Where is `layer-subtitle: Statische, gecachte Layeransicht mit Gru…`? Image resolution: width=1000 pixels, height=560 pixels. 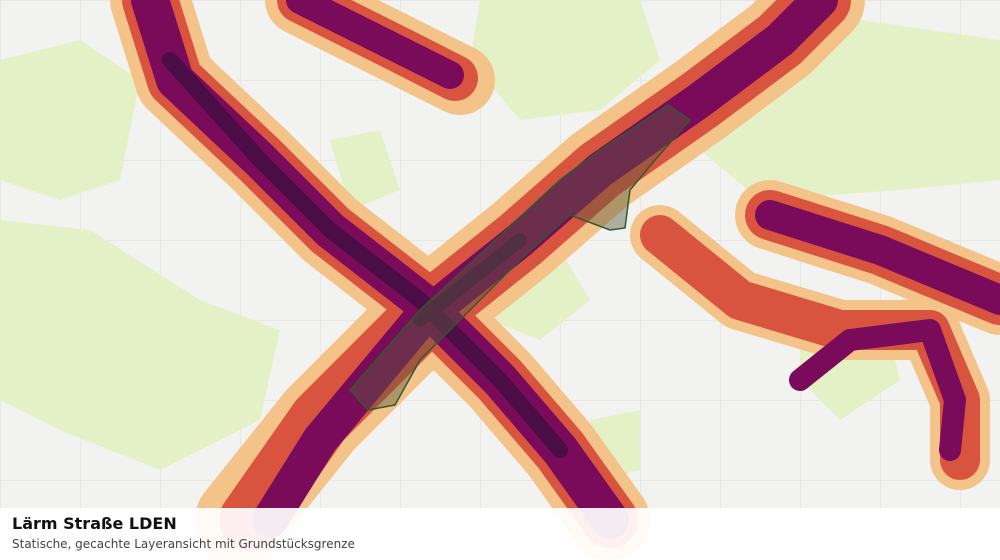 layer-subtitle: Statische, gecachte Layeransicht mit Gru… is located at coordinates (183, 544).